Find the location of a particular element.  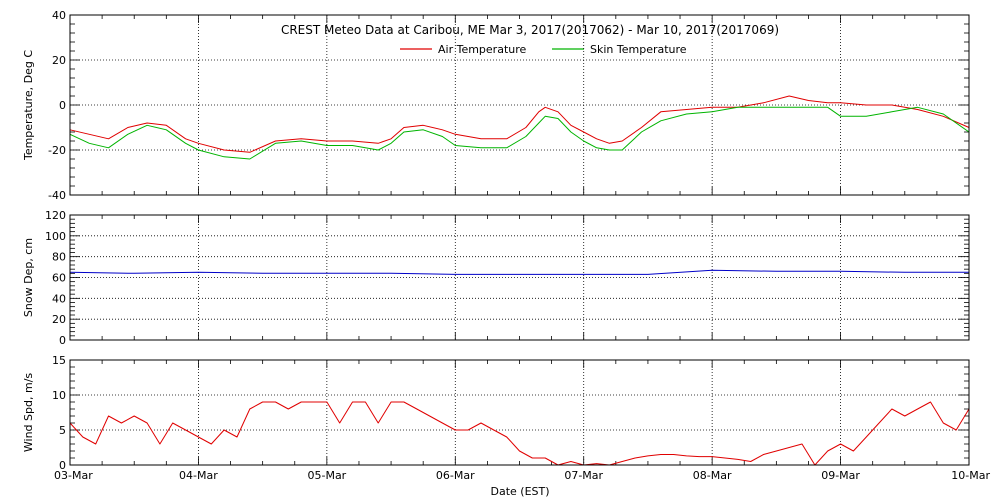

y-tick-label: -40 is located at coordinates (57, 195).